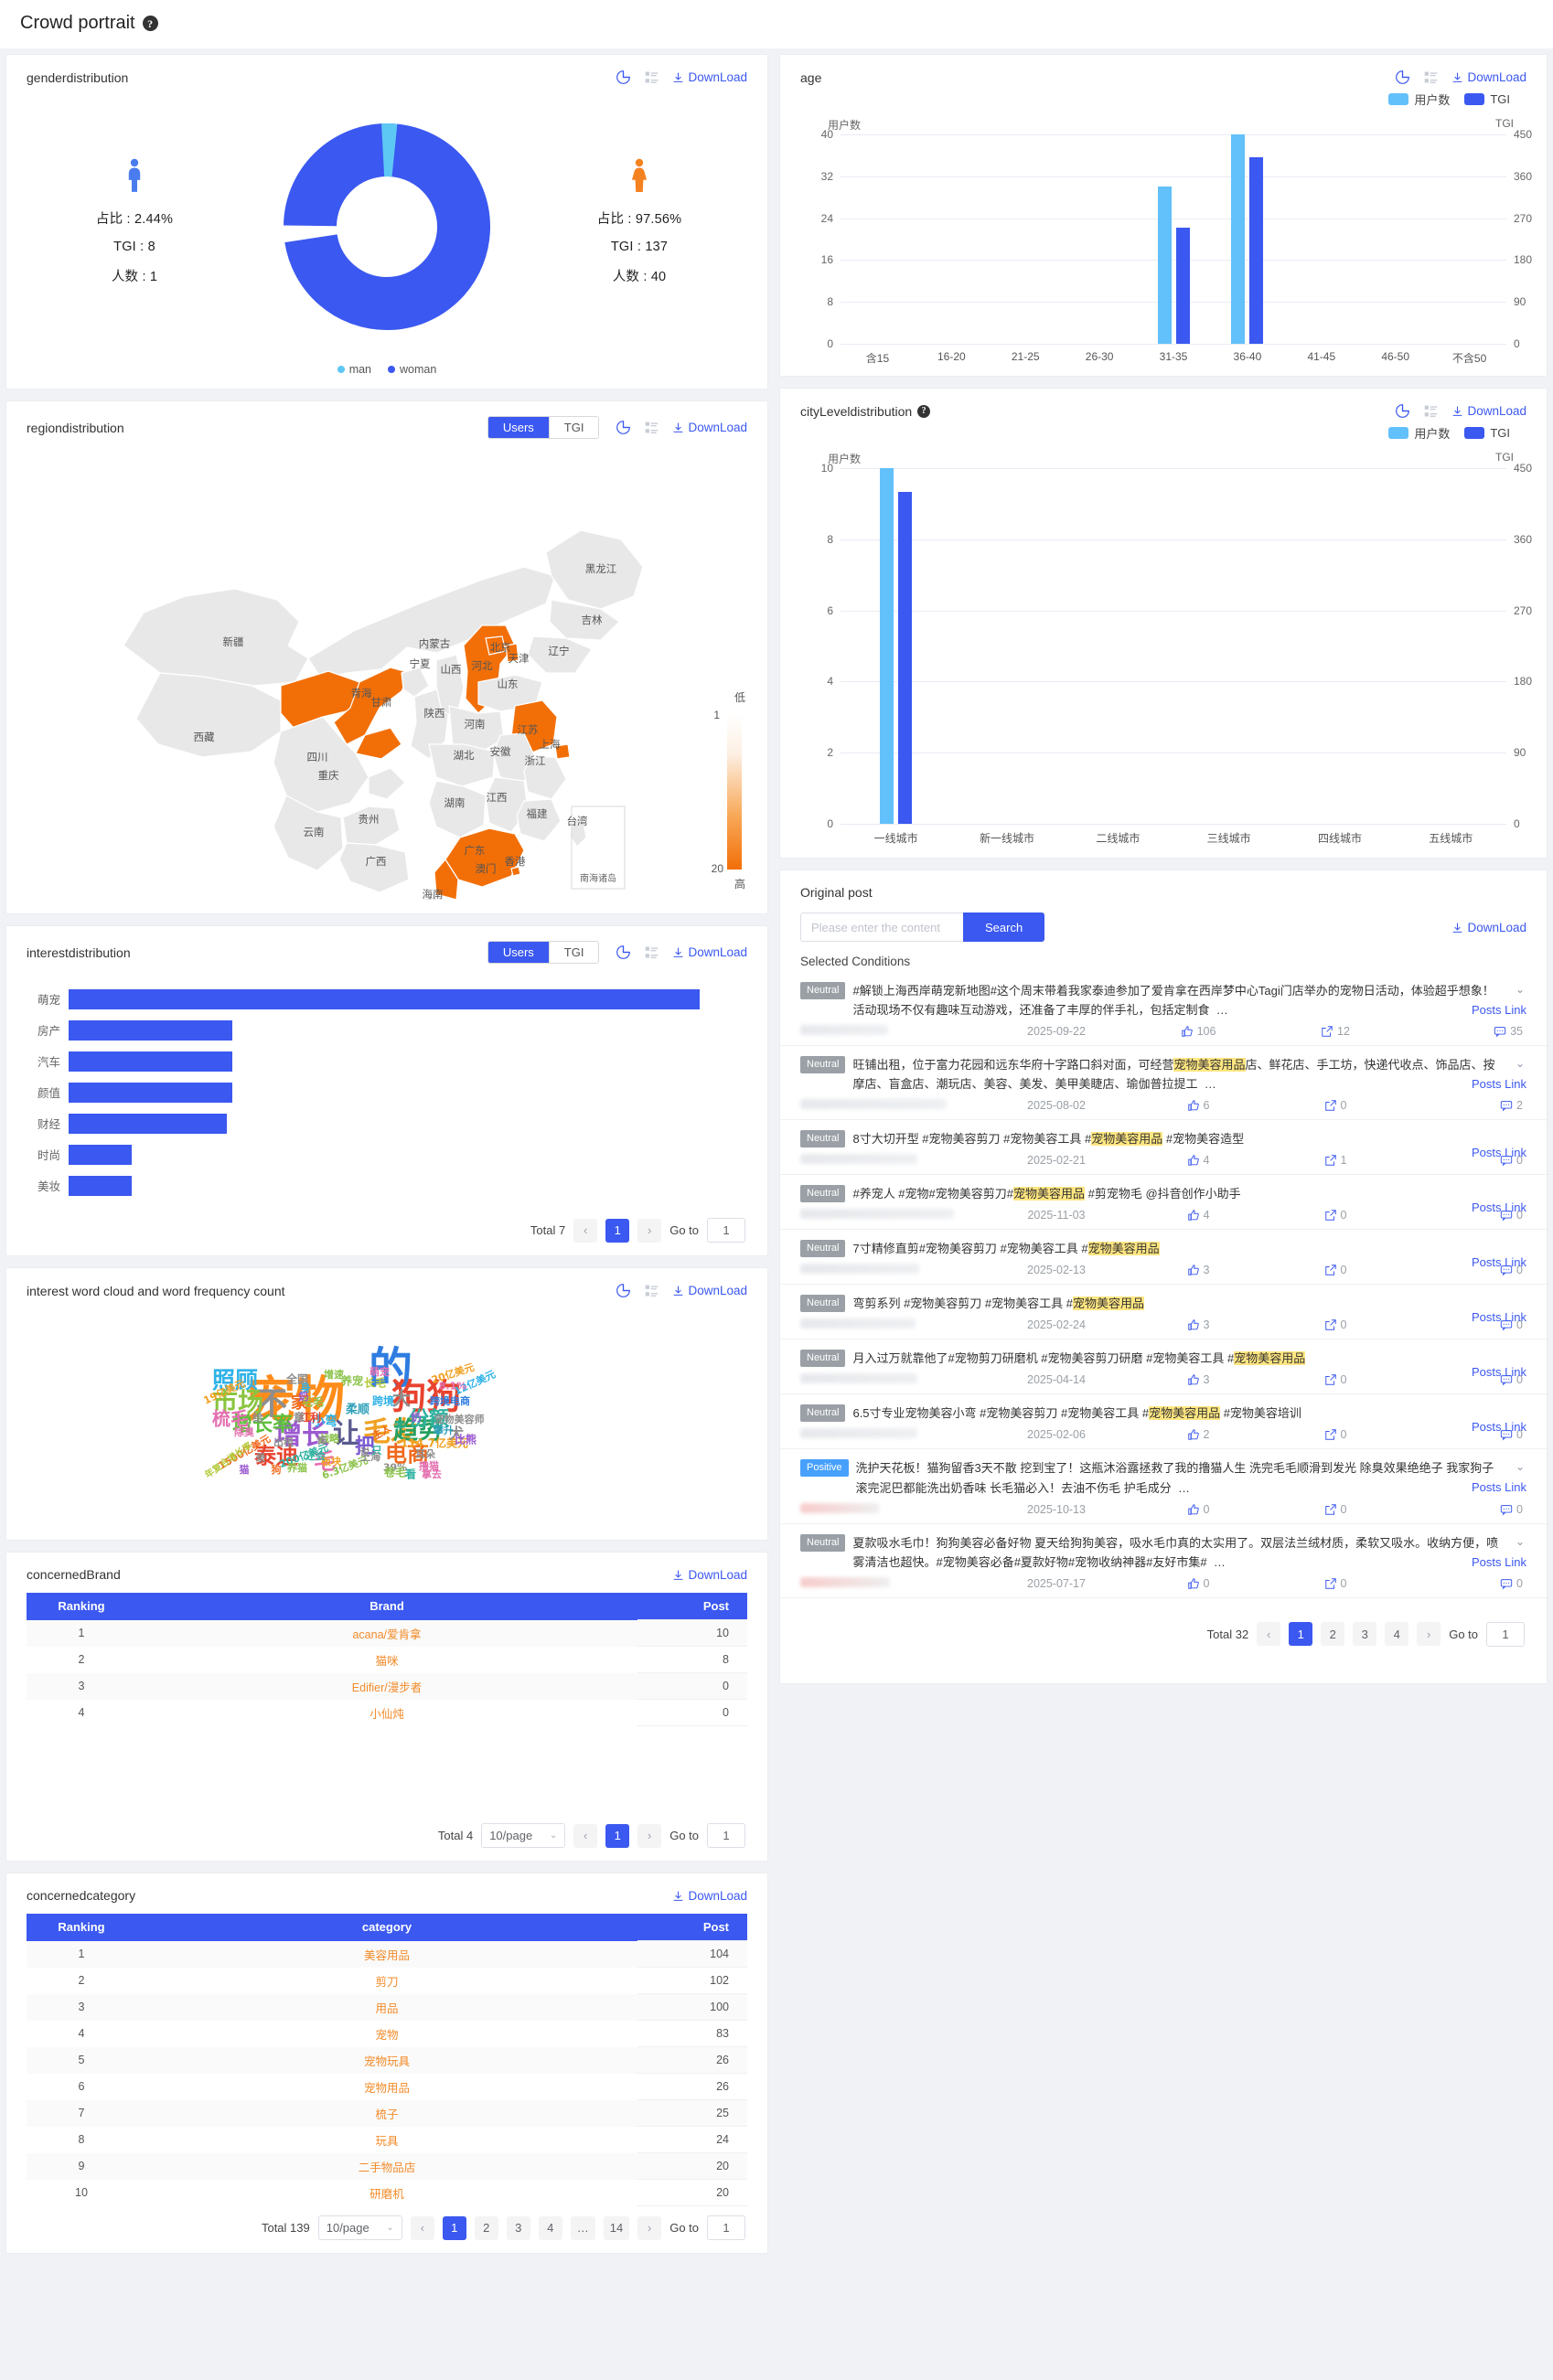 This screenshot has width=1553, height=2380. What do you see at coordinates (380, 1372) in the screenshot?
I see `word-cloud-word: 萌宠` at bounding box center [380, 1372].